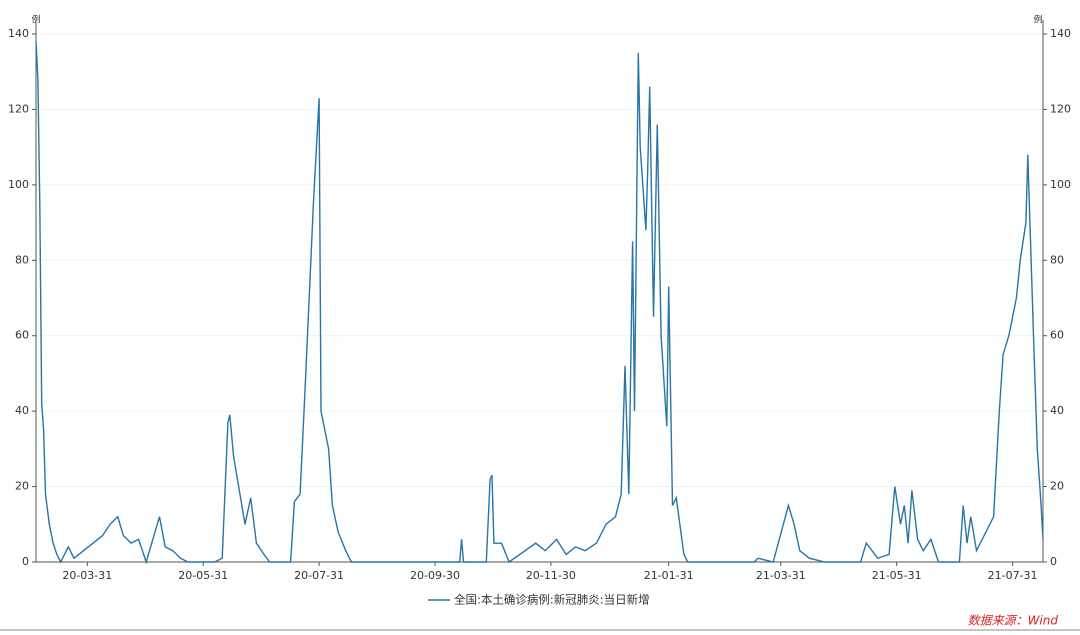 This screenshot has width=1080, height=635. What do you see at coordinates (87, 575) in the screenshot?
I see `x-tick-label: 20-03-31` at bounding box center [87, 575].